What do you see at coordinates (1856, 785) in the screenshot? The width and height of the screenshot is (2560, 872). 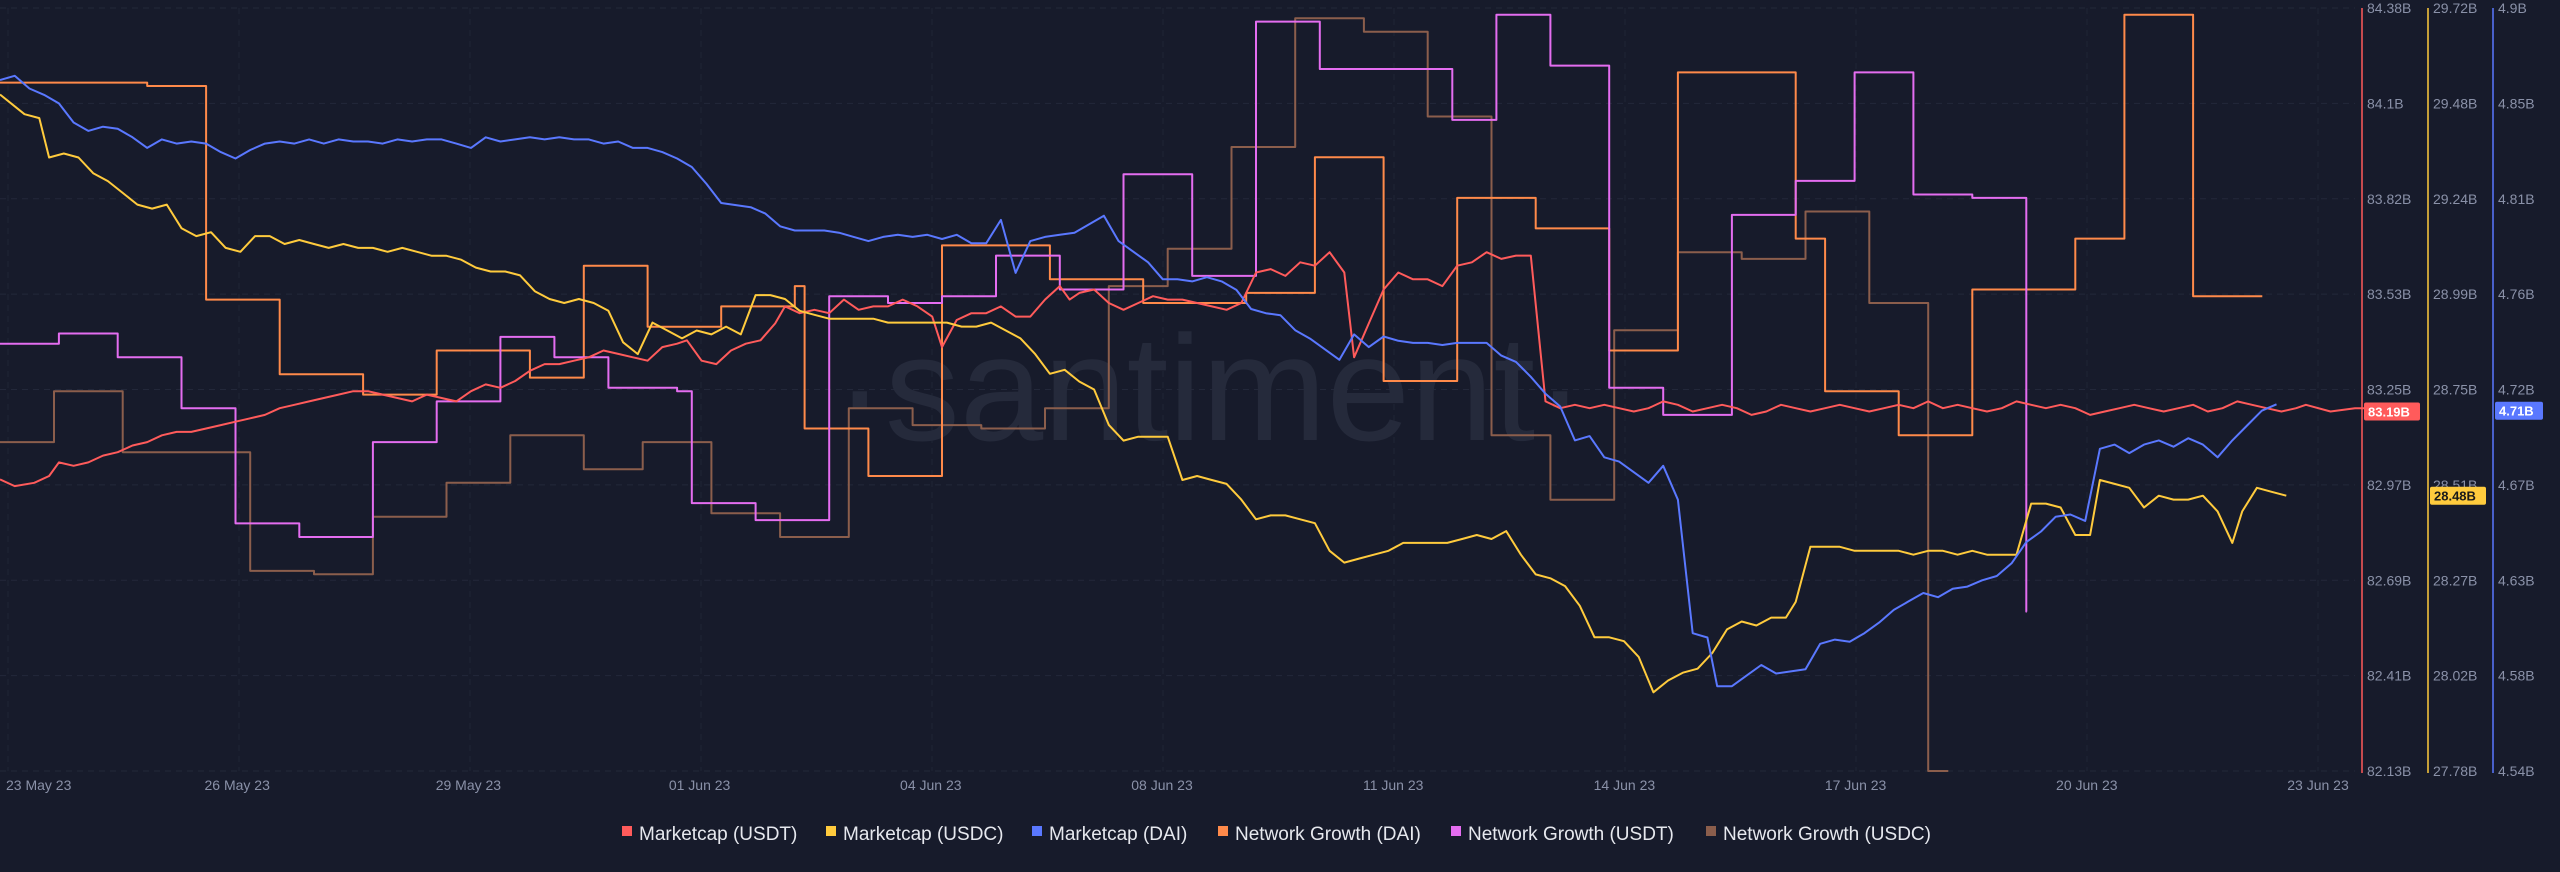 I see `x-tick-label: 17 Jun 23` at bounding box center [1856, 785].